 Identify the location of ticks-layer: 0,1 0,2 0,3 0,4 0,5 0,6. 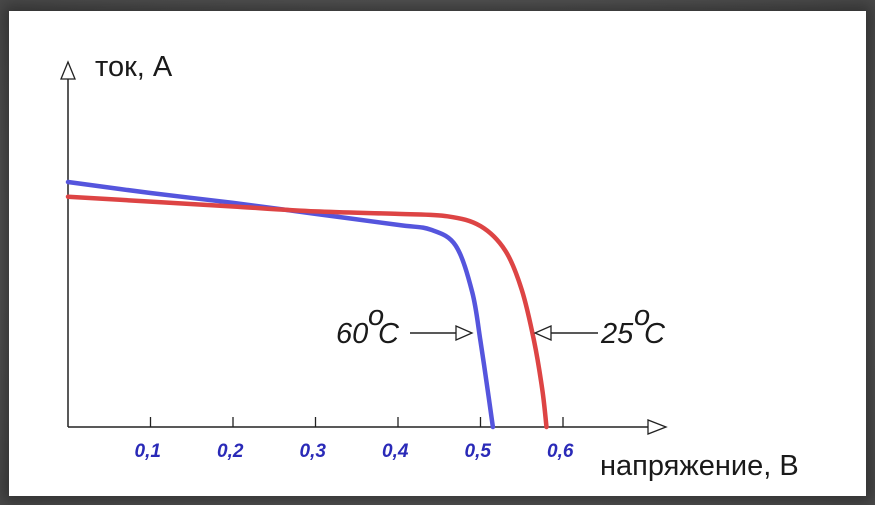
(354, 439).